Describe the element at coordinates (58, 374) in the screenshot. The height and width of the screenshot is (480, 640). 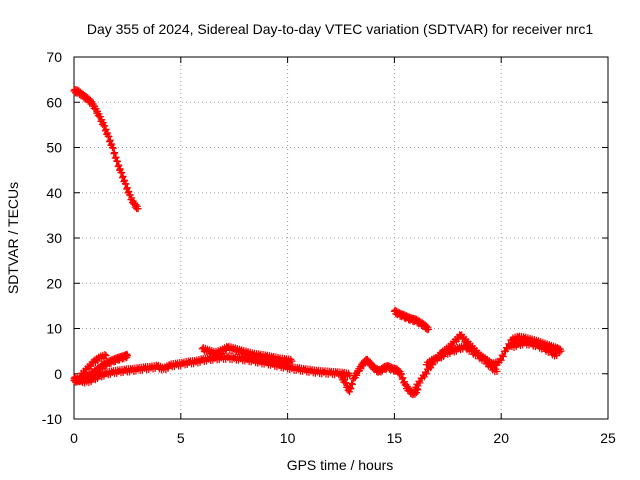
I see `y-tick-label: 0` at that location.